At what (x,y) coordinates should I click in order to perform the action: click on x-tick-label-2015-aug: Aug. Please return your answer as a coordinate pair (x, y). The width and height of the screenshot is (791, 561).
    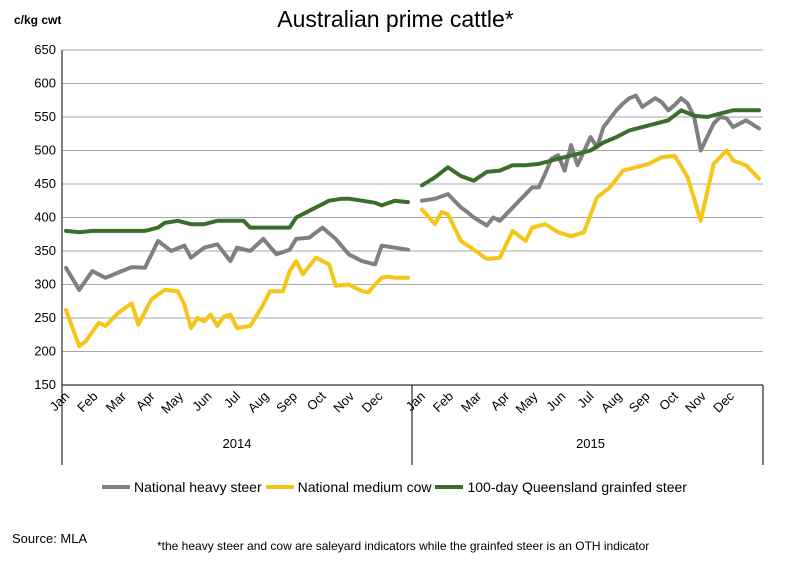
    Looking at the image, I should click on (611, 402).